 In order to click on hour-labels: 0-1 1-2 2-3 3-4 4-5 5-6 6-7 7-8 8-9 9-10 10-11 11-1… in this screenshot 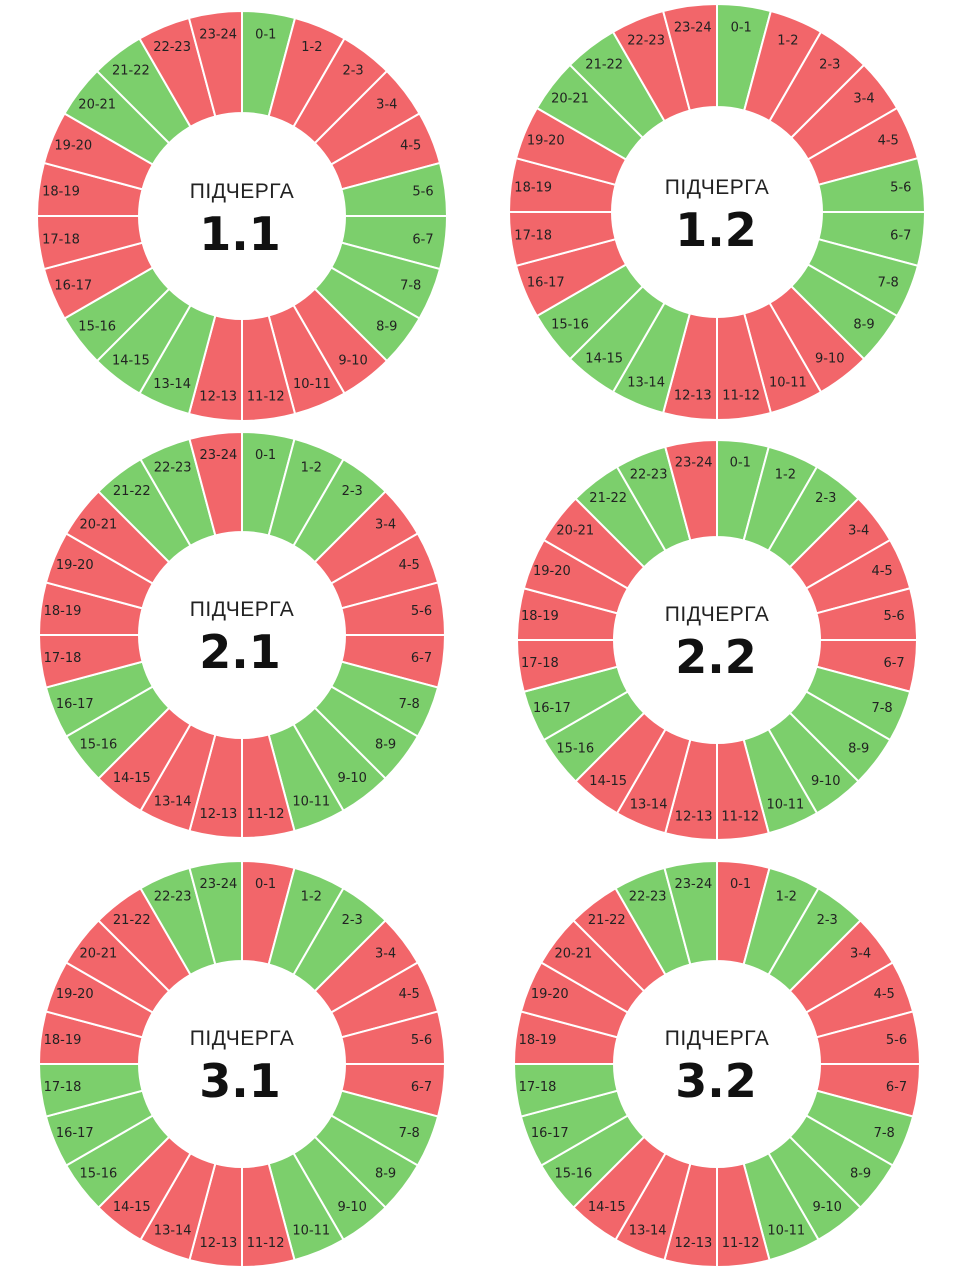, I will do `click(712, 212)`.